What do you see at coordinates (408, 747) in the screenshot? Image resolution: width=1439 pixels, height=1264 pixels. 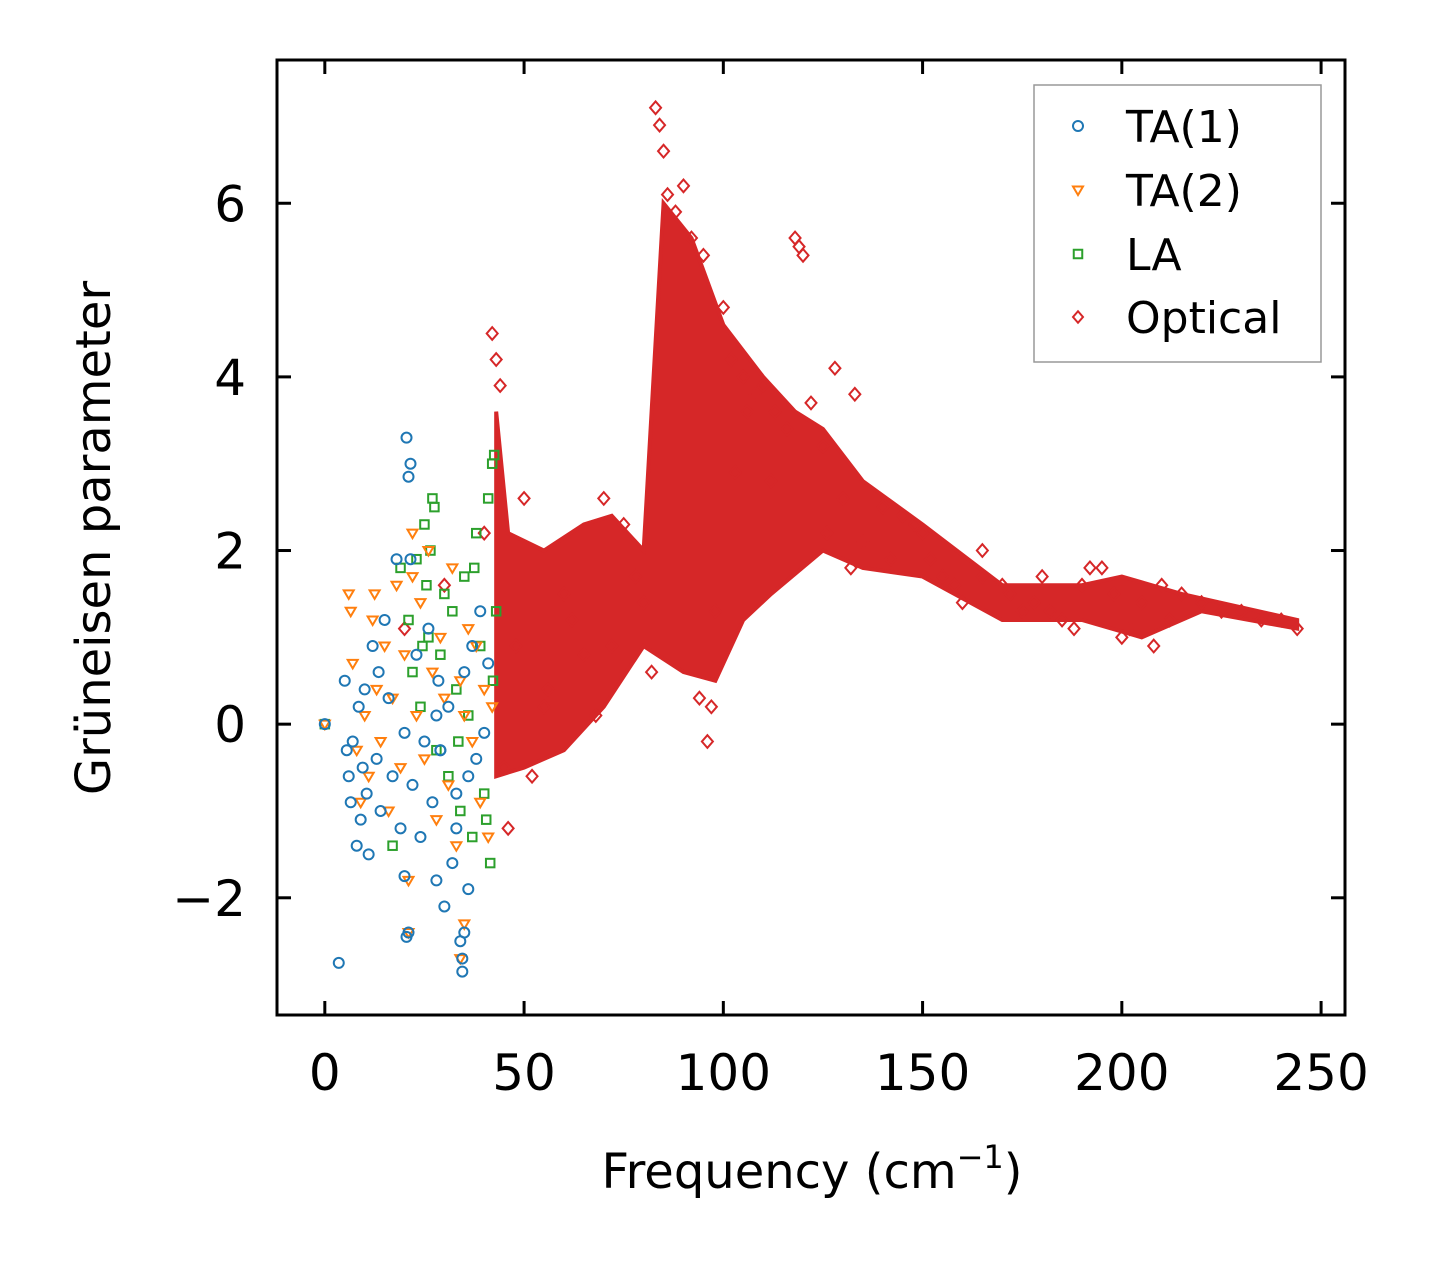 I see `series-ta2` at bounding box center [408, 747].